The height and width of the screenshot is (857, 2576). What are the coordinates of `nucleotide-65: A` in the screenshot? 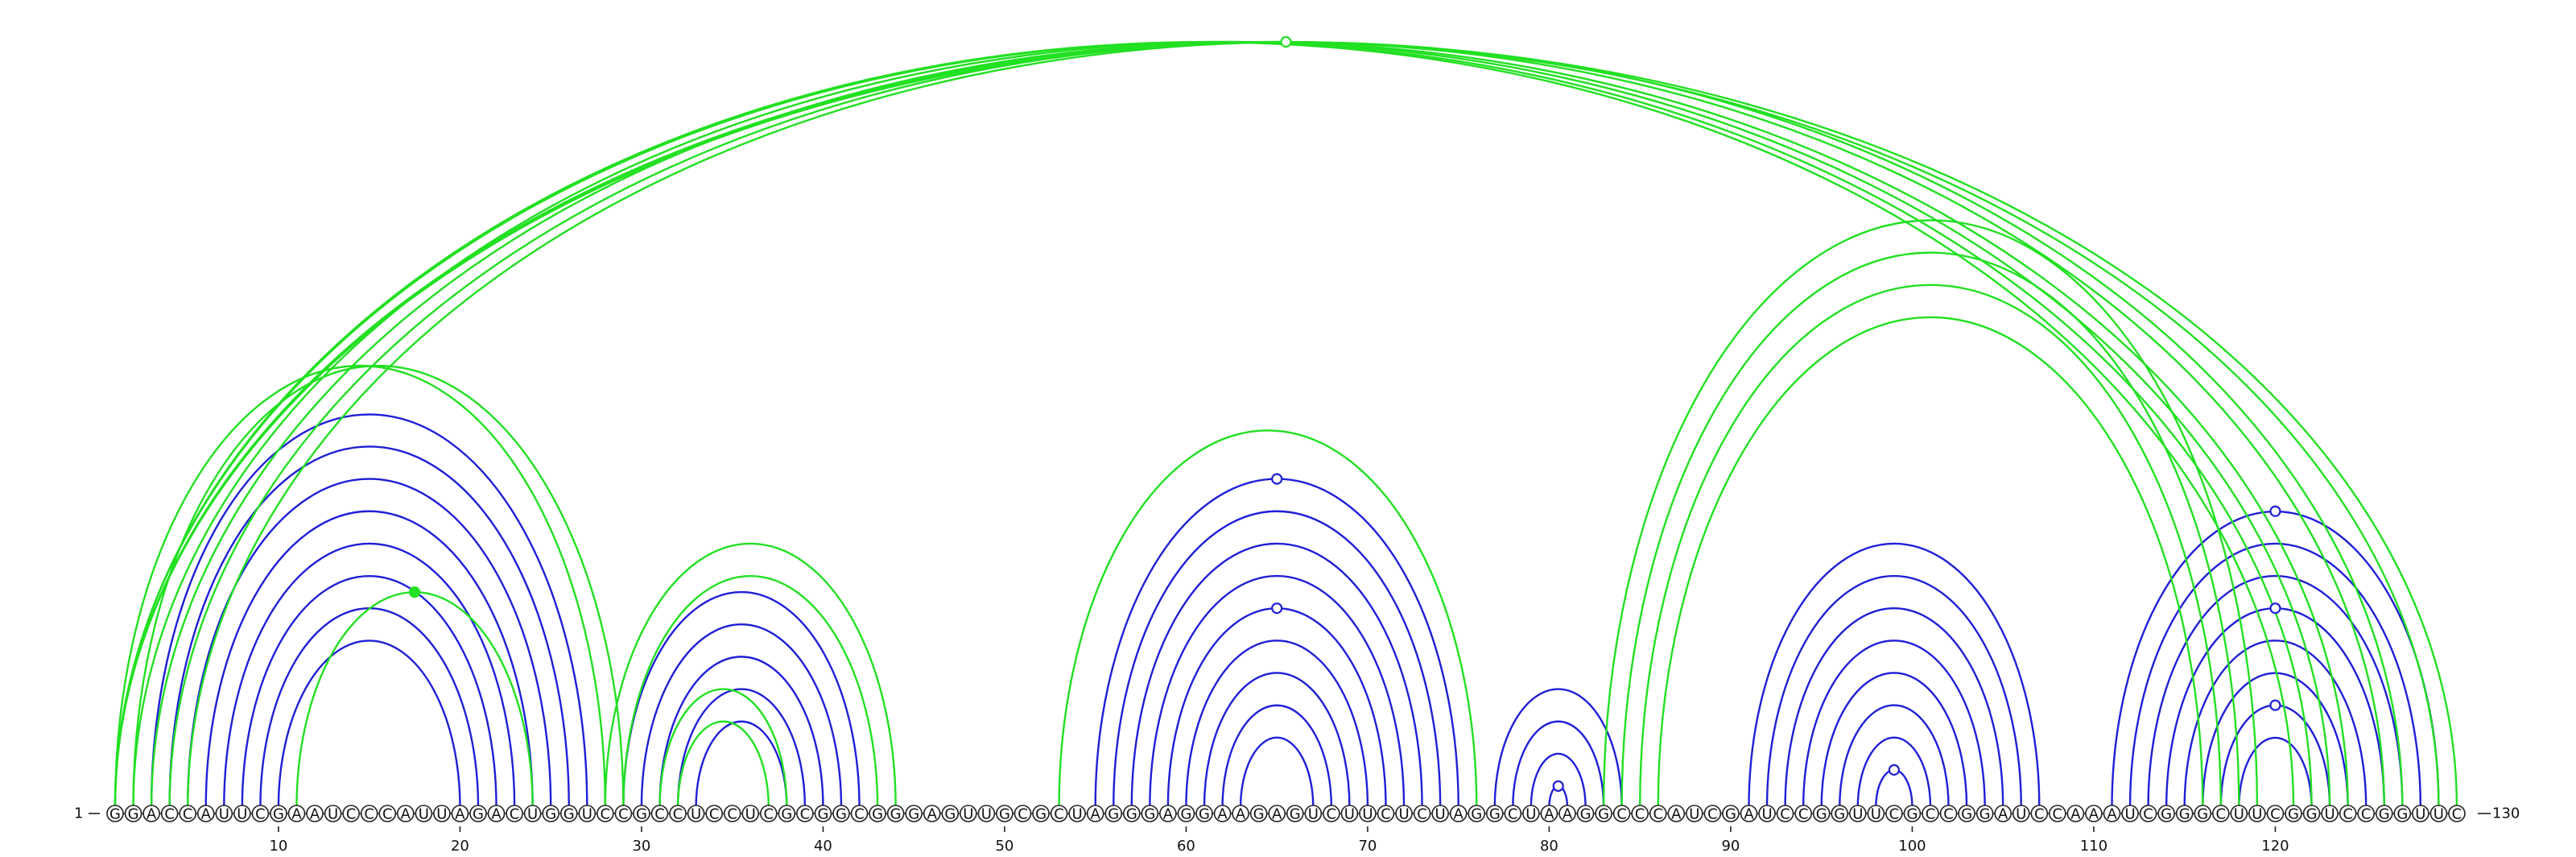 It's located at (1277, 814).